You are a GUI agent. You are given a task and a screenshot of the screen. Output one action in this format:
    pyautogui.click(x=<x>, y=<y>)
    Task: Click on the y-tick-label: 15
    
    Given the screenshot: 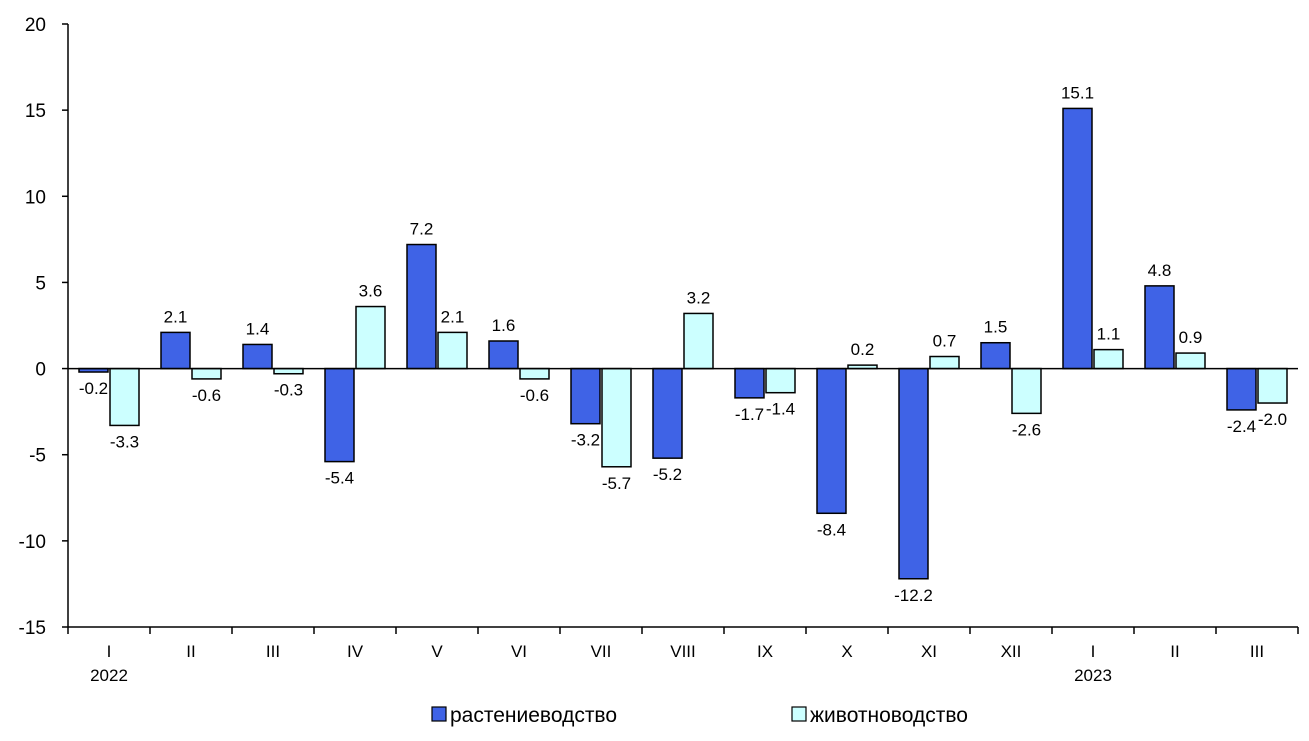 What is the action you would take?
    pyautogui.click(x=35, y=111)
    